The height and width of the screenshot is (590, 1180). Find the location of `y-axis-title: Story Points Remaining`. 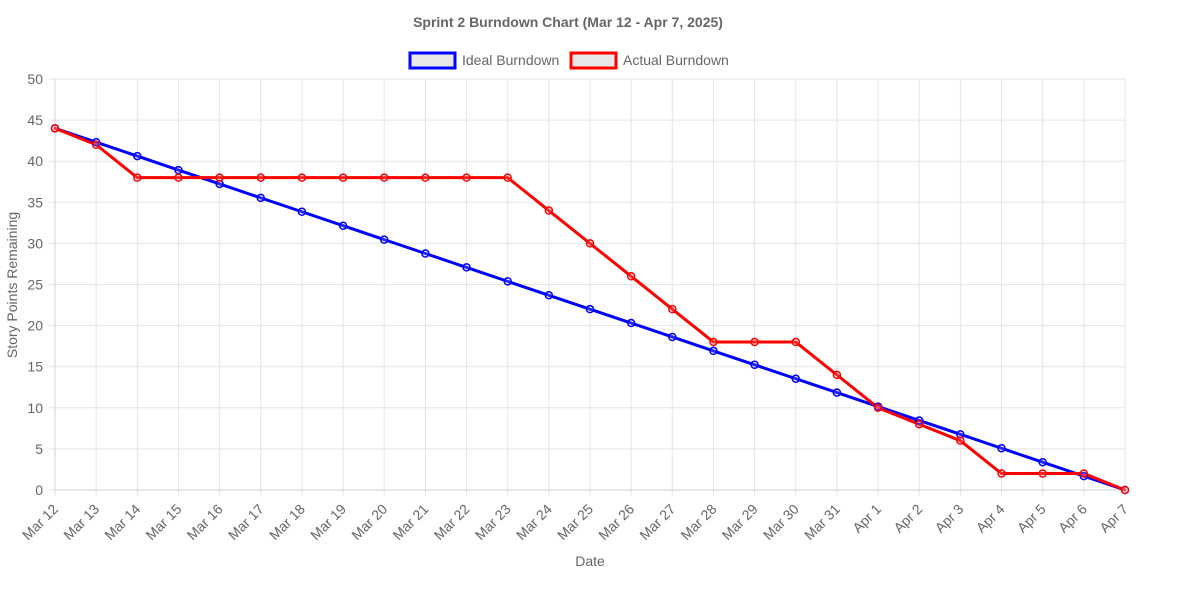

y-axis-title: Story Points Remaining is located at coordinates (12, 285).